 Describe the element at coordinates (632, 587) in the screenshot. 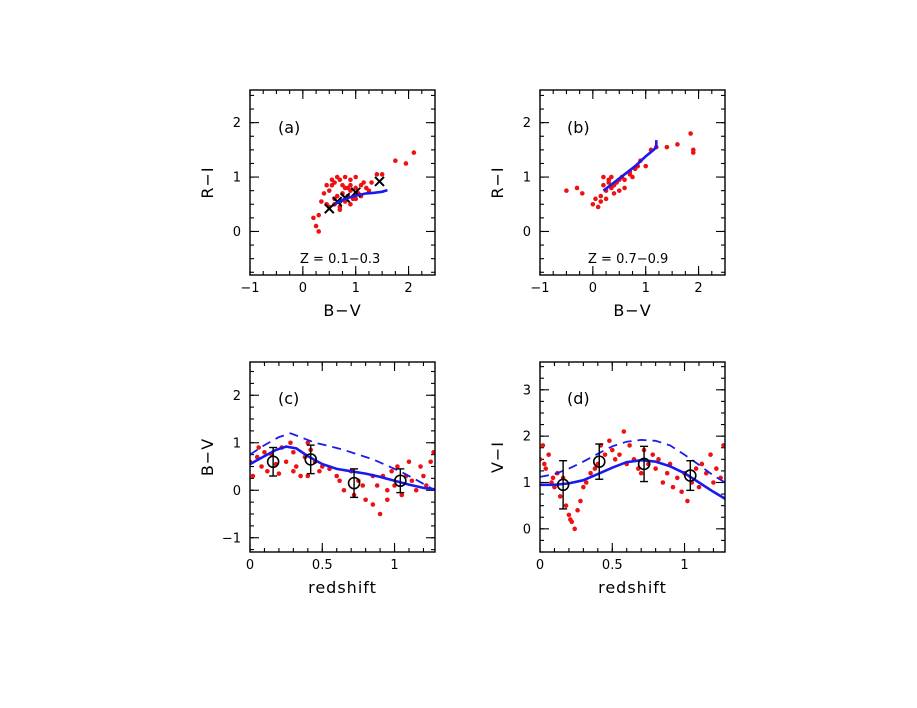

I see `x-axis-label: redshift` at that location.